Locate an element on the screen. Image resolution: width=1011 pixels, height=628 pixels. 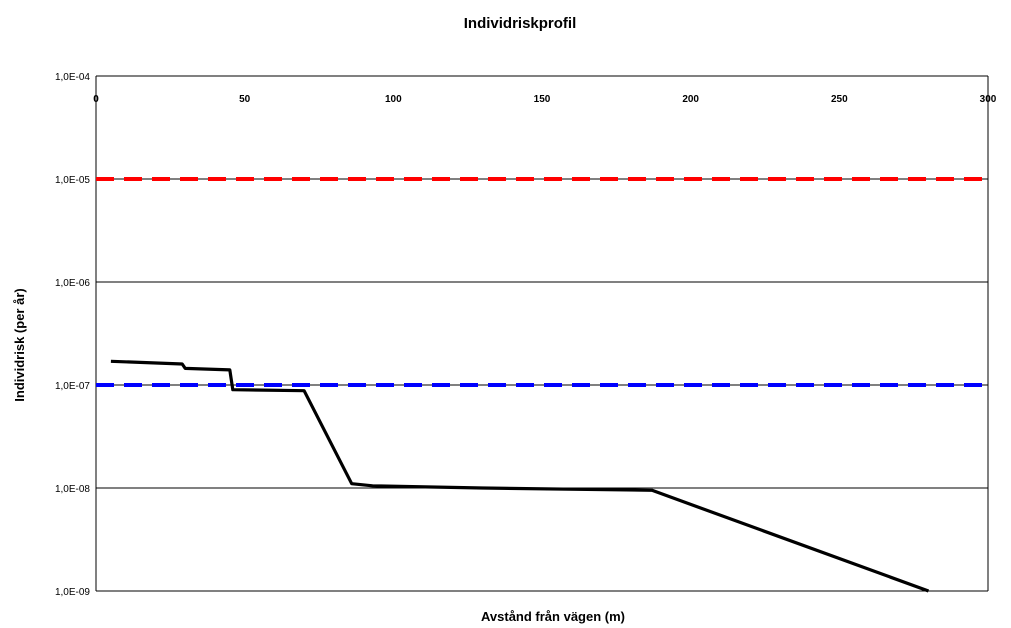
x-tick-label: 50 is located at coordinates (245, 99).